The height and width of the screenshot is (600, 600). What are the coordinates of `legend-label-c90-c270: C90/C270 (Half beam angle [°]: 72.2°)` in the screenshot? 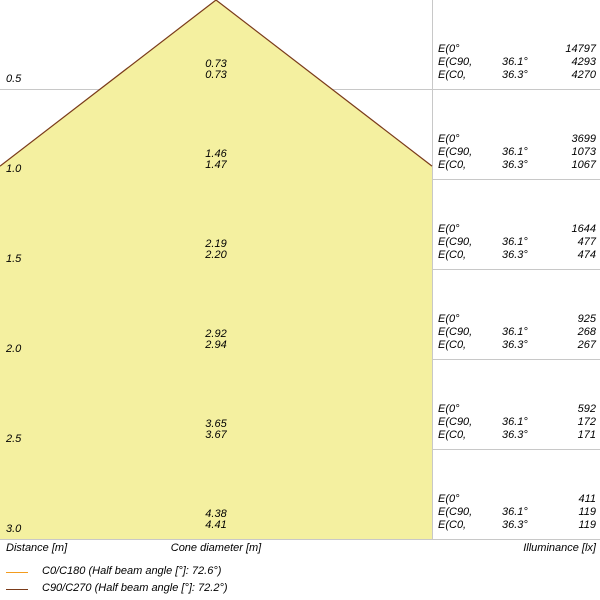 It's located at (135, 588).